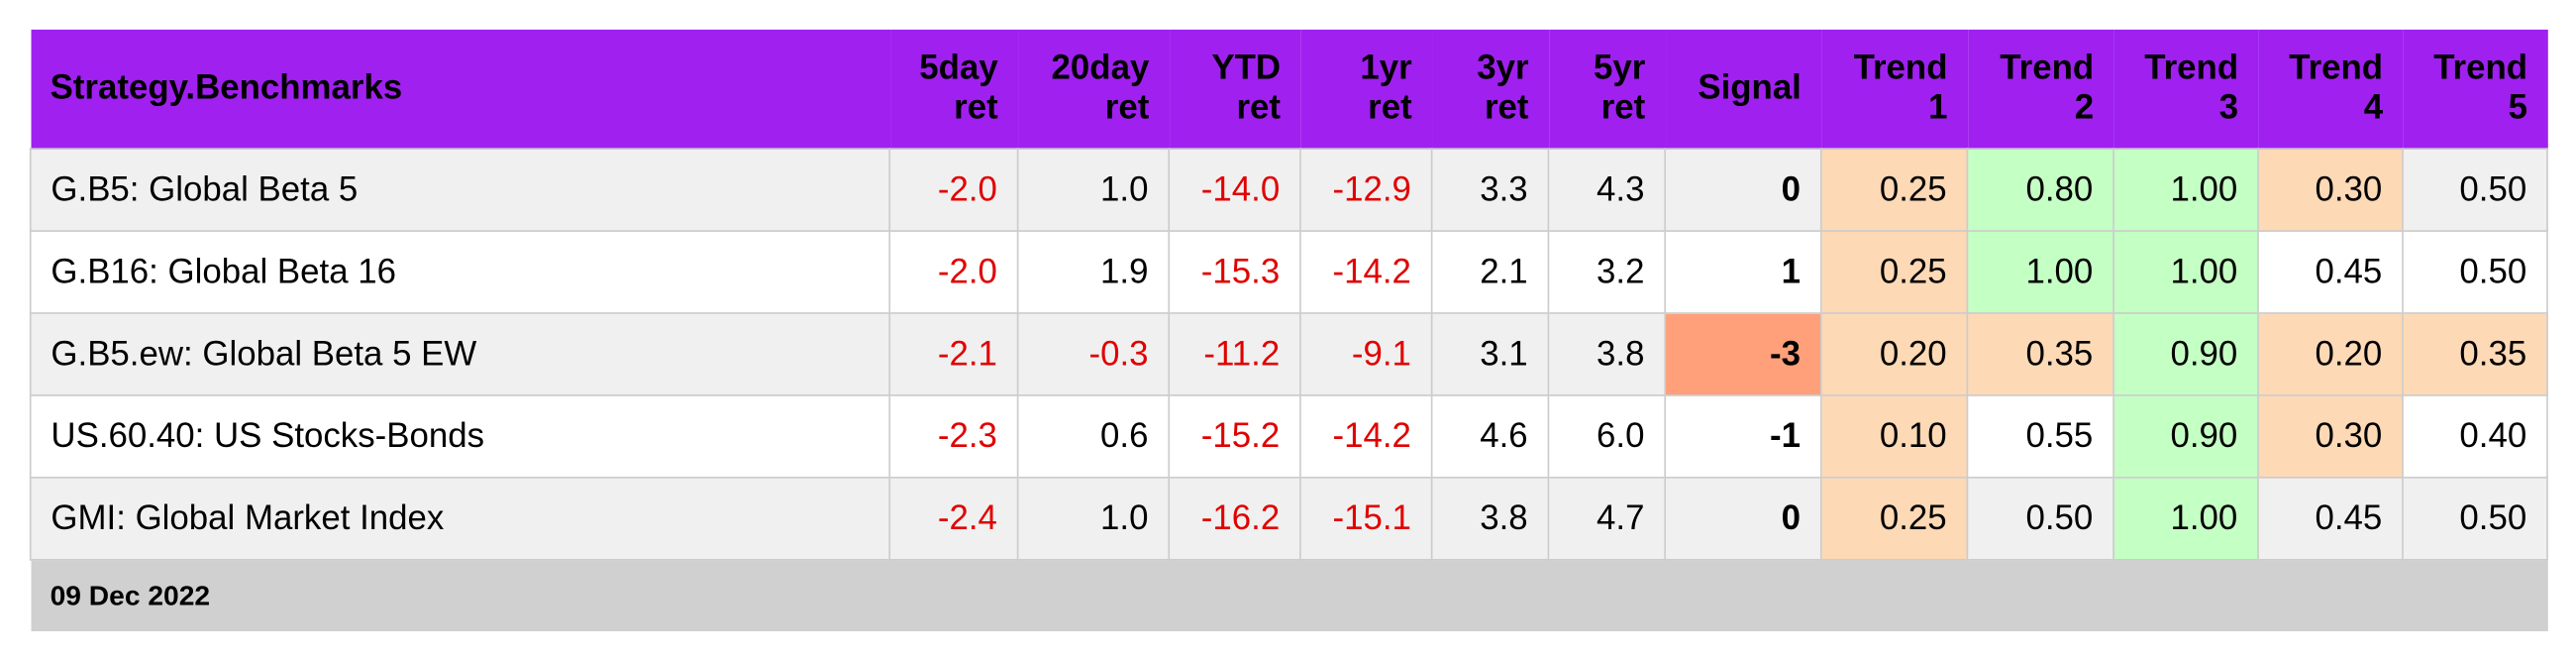  I want to click on footer-row: 09 Dec 2022, so click(1288, 595).